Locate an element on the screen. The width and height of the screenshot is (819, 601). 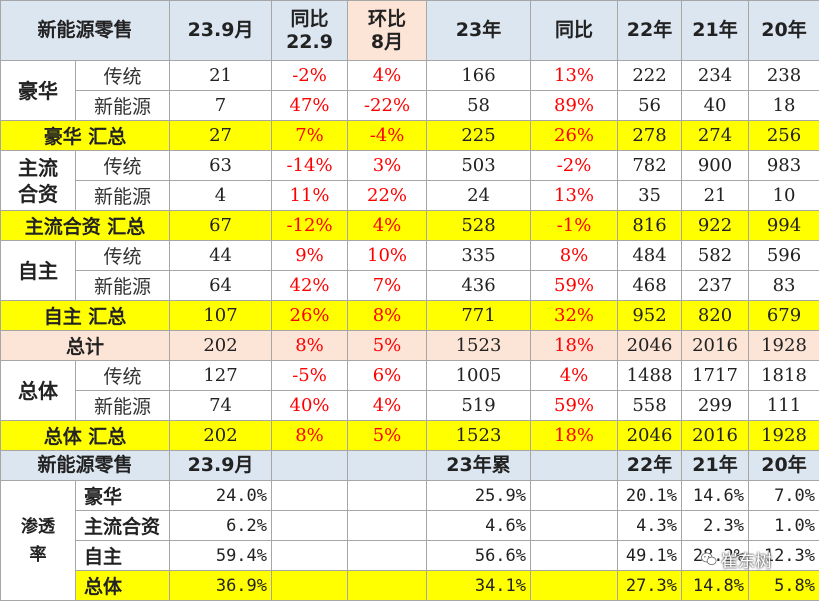
cell: 32% is located at coordinates (574, 315).